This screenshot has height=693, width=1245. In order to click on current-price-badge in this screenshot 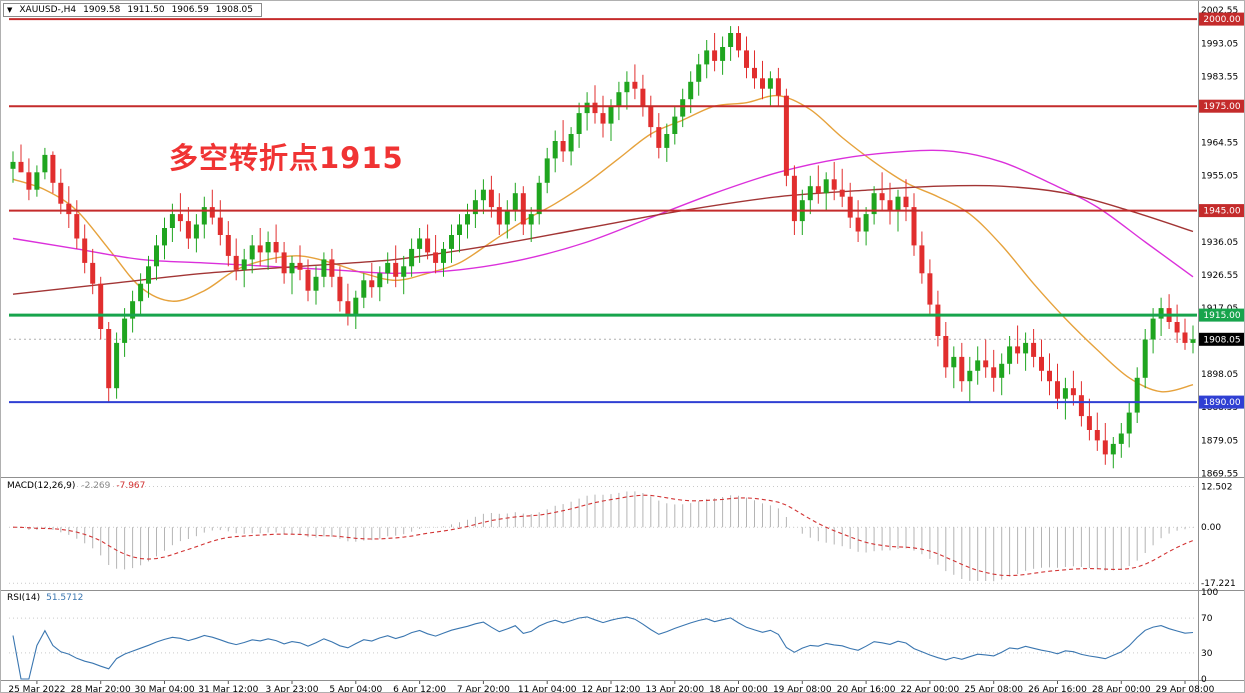, I will do `click(1221, 339)`.